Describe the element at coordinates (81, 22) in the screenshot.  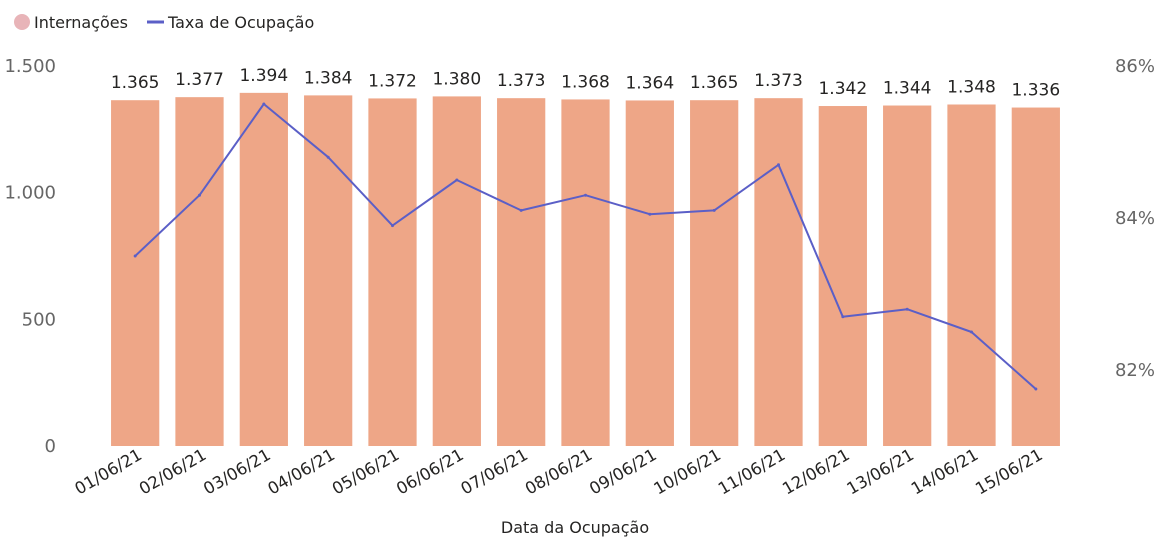
I see `legend-label-internacoes: Internações` at that location.